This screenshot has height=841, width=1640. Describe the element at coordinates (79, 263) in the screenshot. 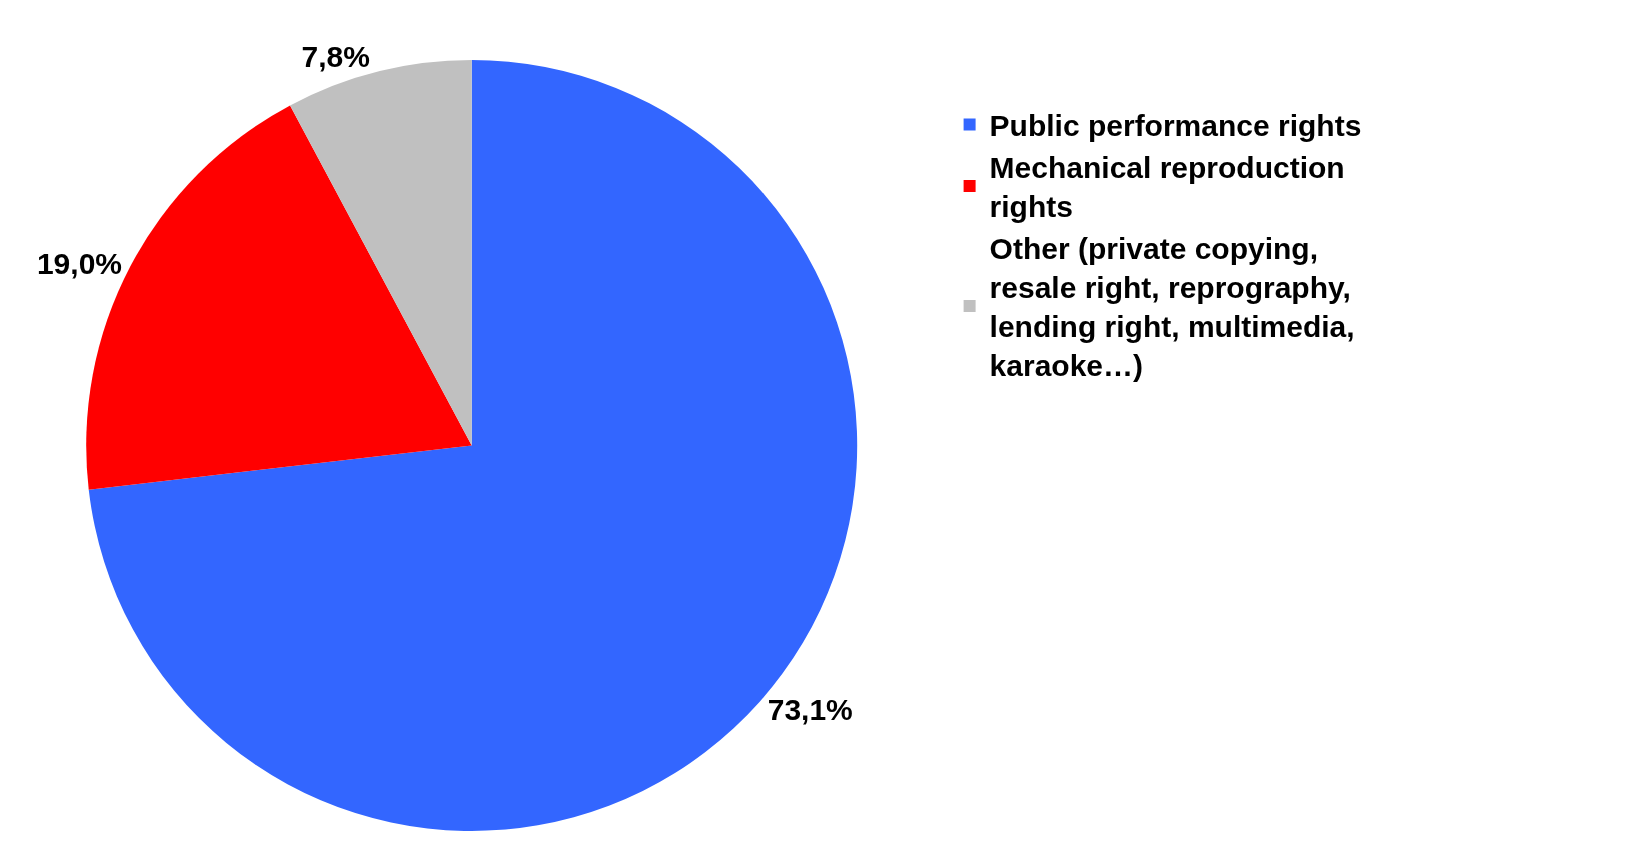

I see `data-label: 19,0%` at that location.